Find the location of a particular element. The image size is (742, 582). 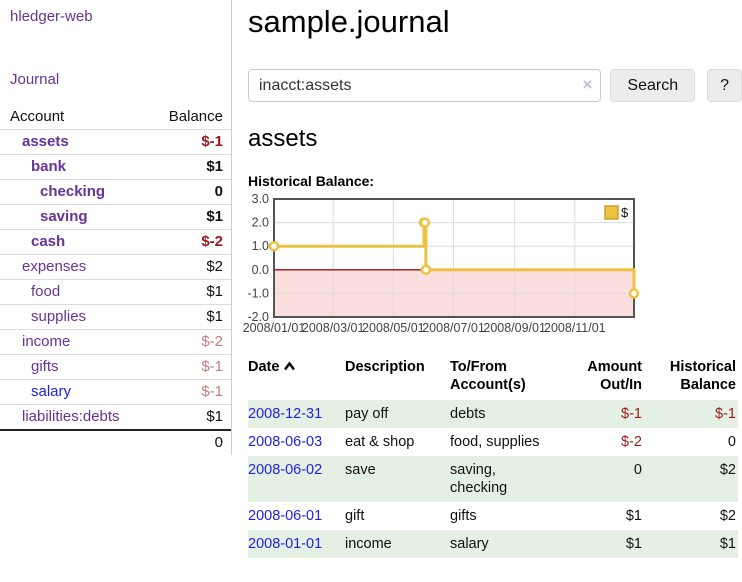

account-link: gifts is located at coordinates (45, 366).